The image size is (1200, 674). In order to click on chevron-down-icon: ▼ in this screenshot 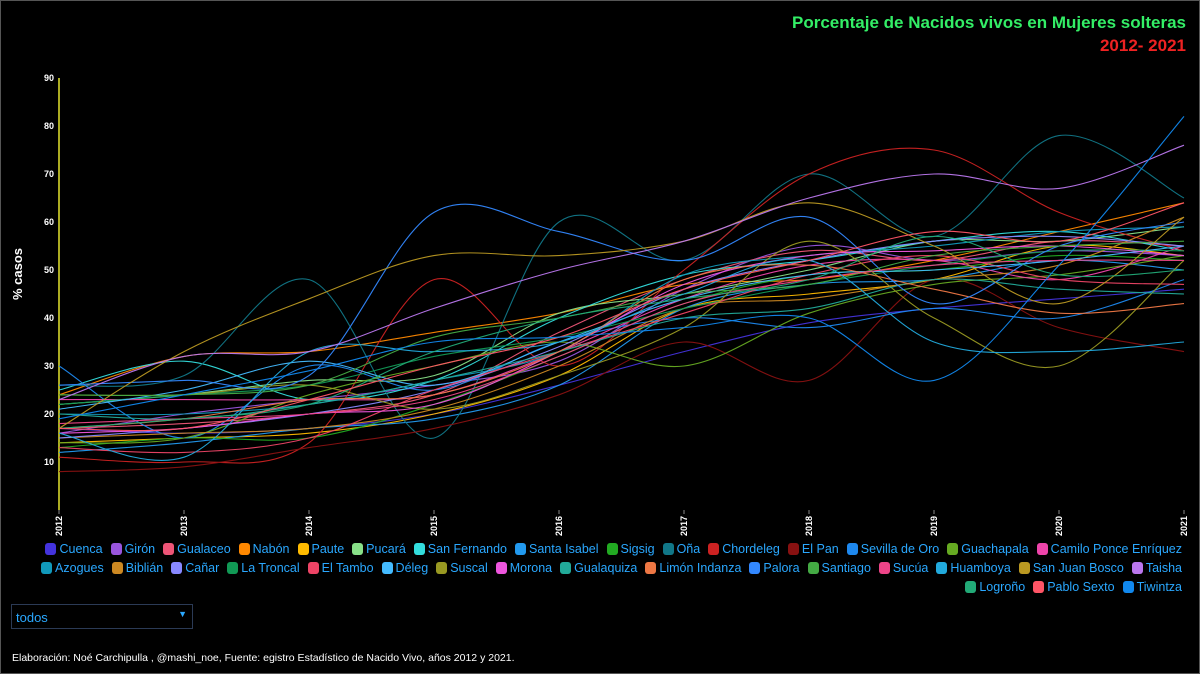, I will do `click(182, 614)`.